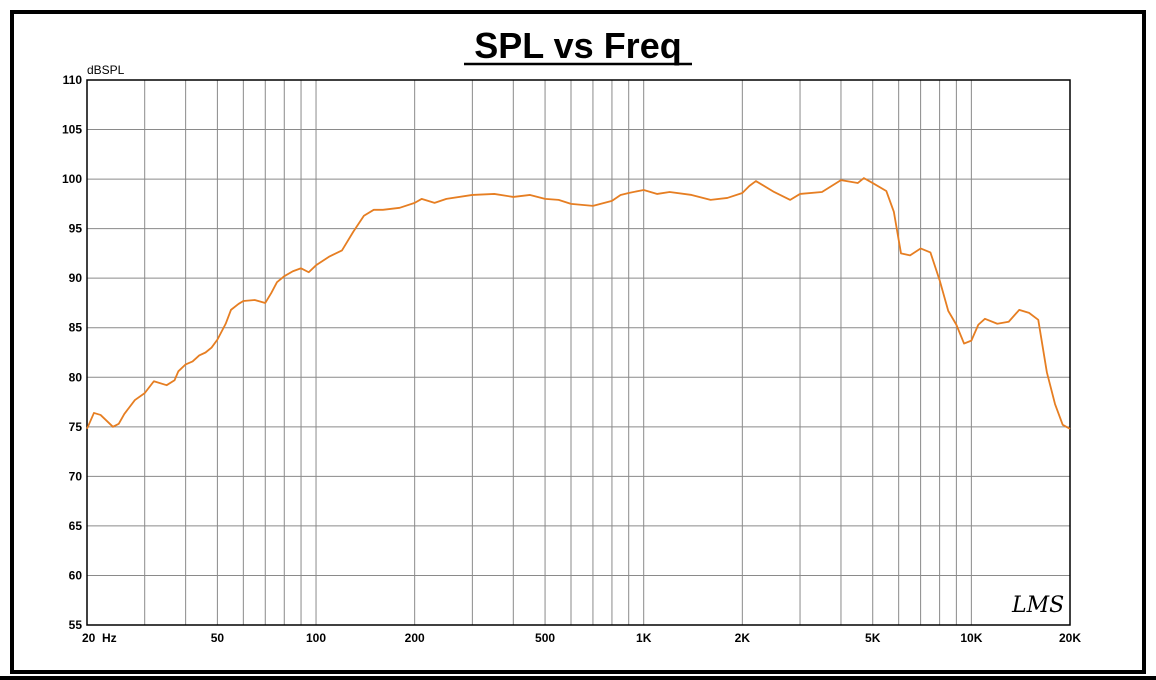 The image size is (1156, 680). I want to click on y-tick-label: 95, so click(76, 229).